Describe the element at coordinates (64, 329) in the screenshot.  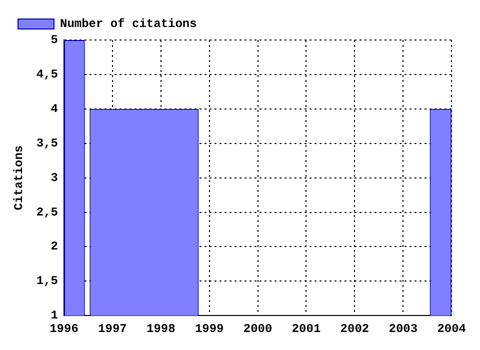
I see `x-tick-label: 1996` at that location.